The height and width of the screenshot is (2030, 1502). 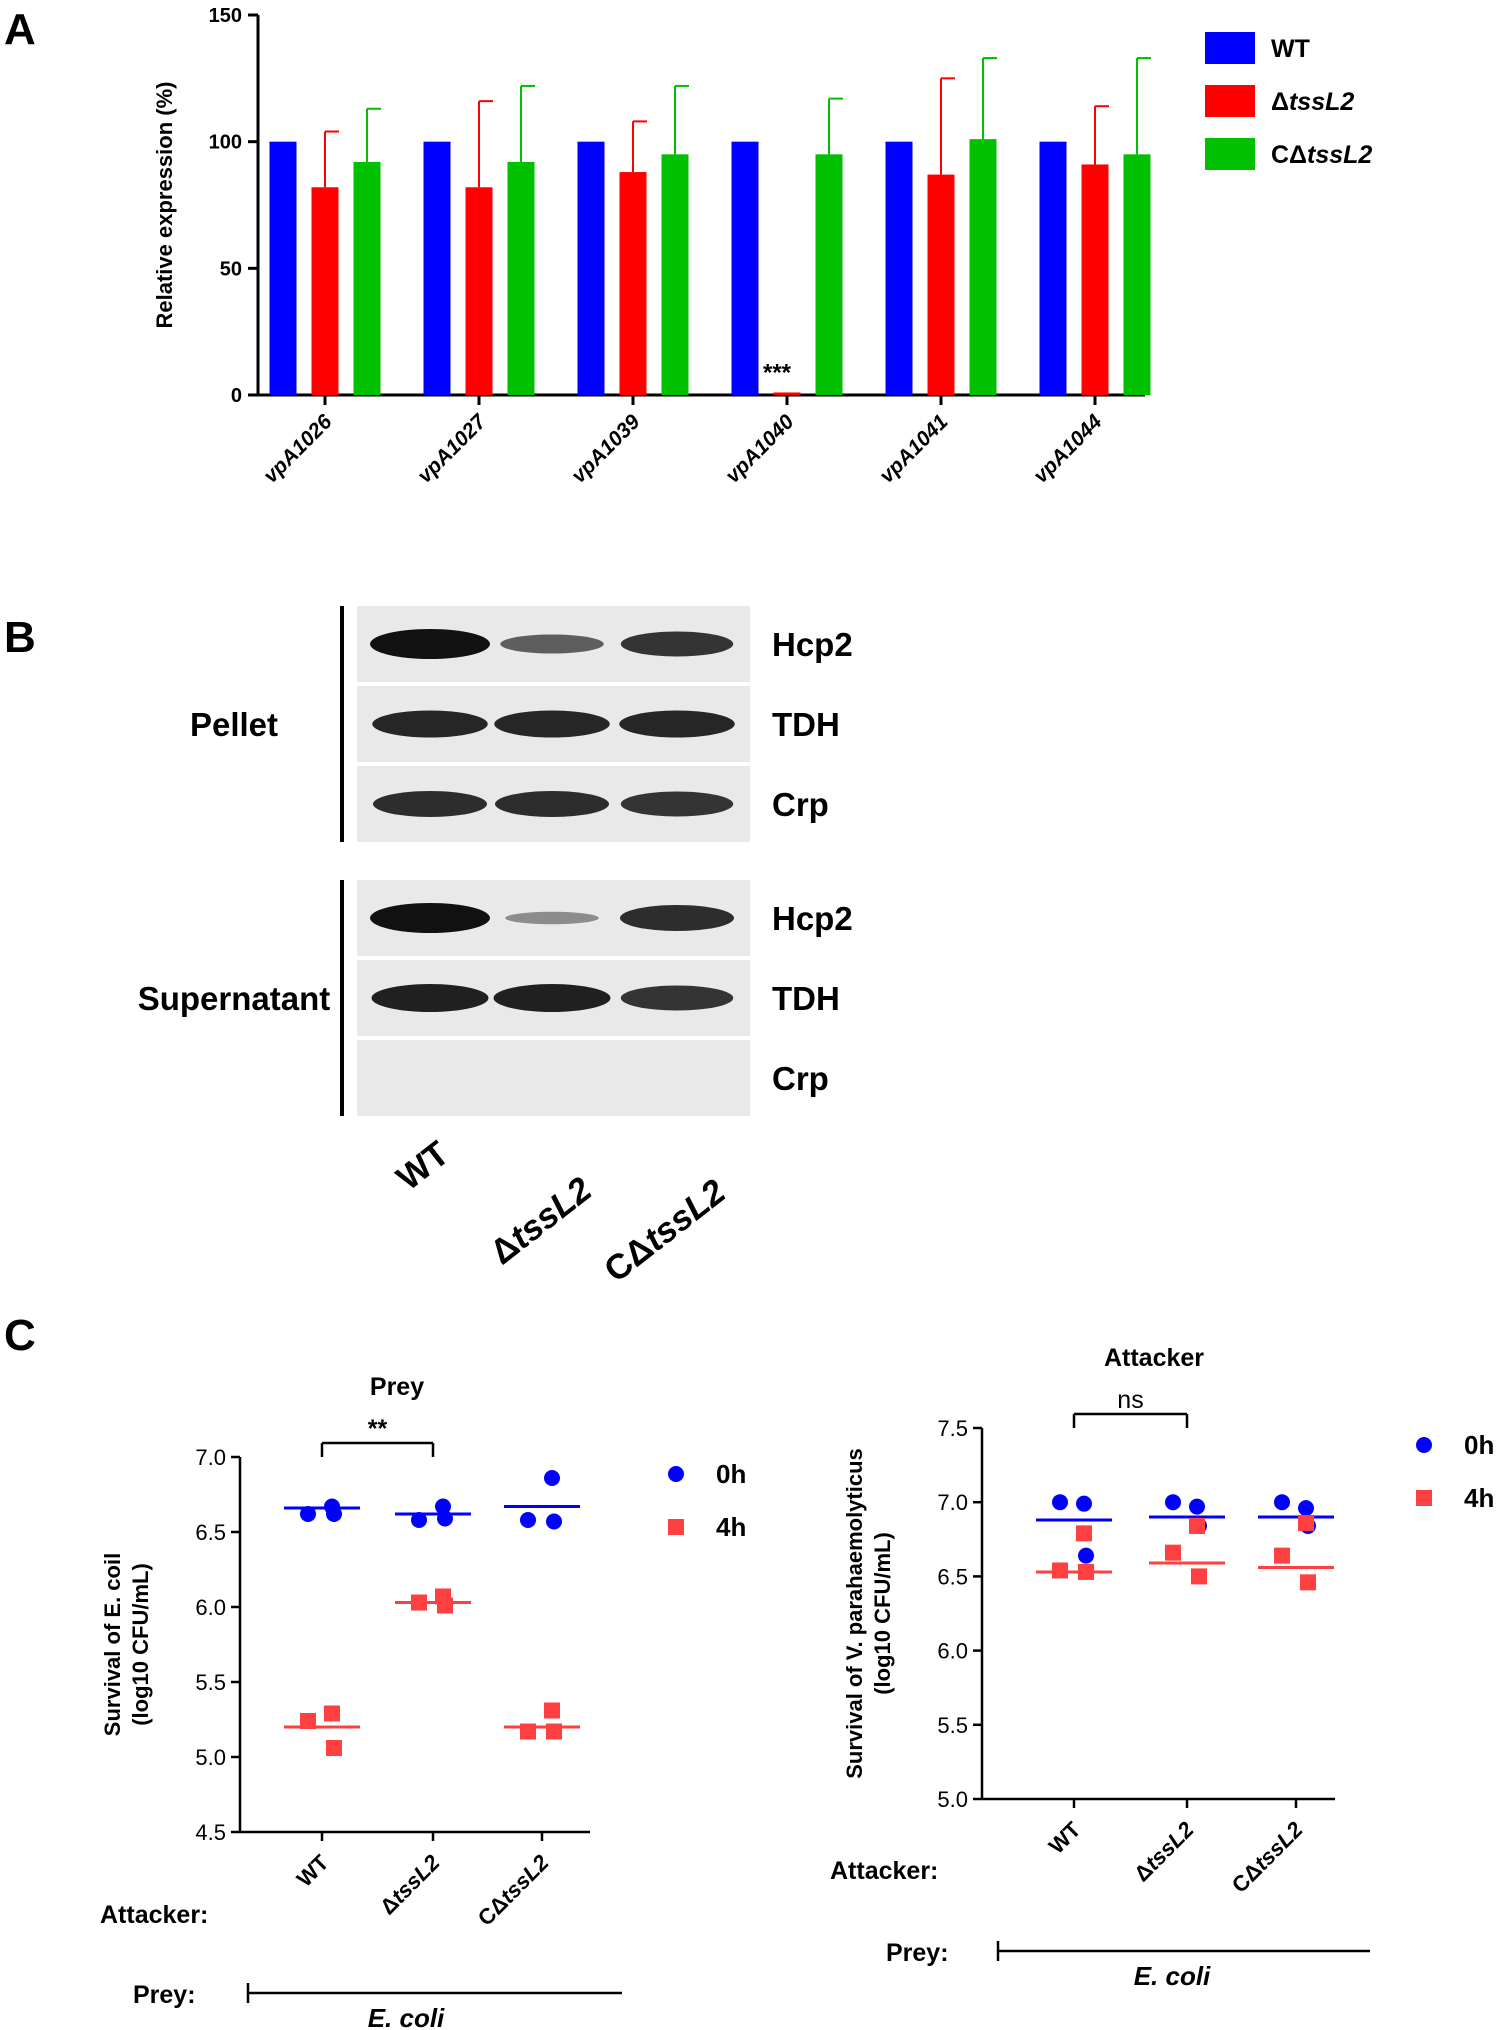 What do you see at coordinates (397, 1387) in the screenshot?
I see `chart-title: Prey` at bounding box center [397, 1387].